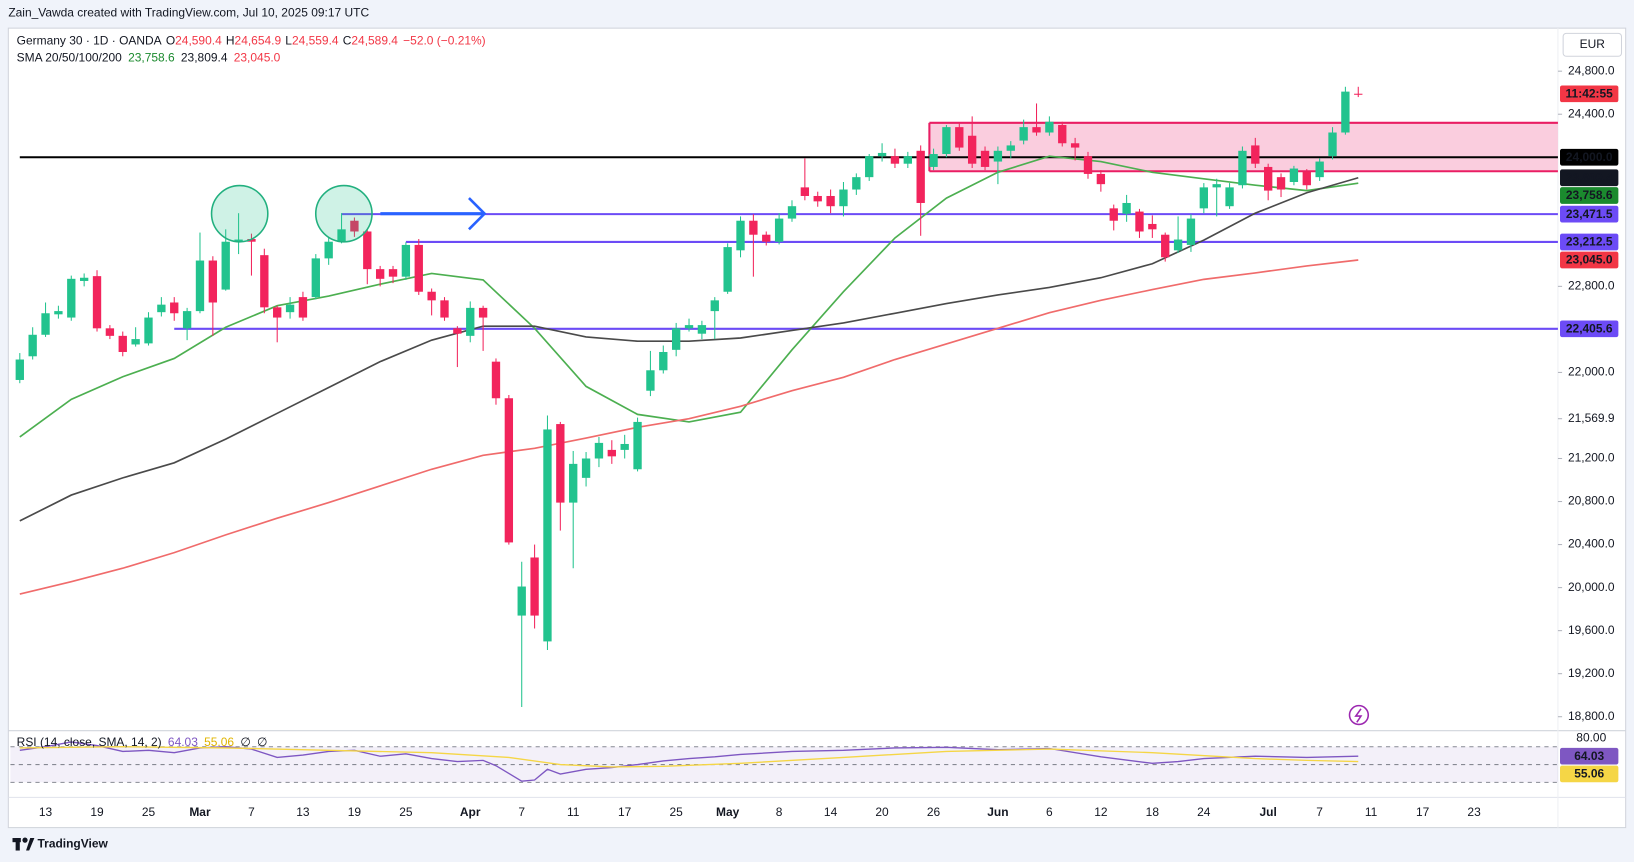 This screenshot has height=862, width=1634. What do you see at coordinates (245, 742) in the screenshot?
I see `rsi-null: ∅` at bounding box center [245, 742].